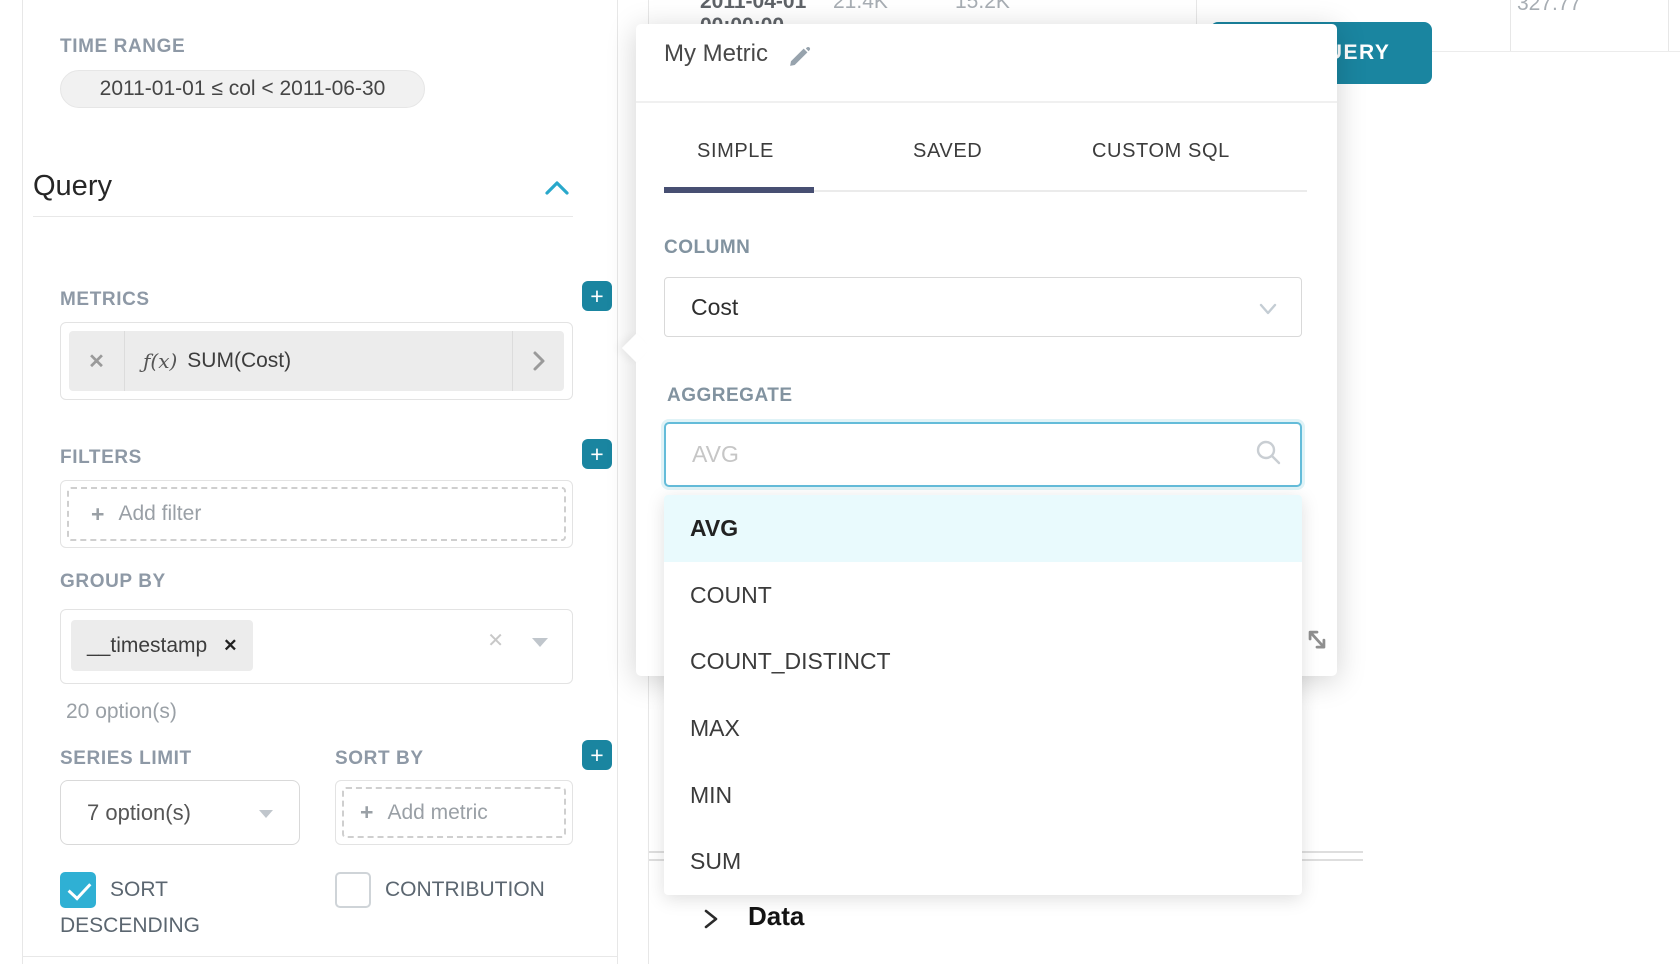 The width and height of the screenshot is (1680, 964). I want to click on aggregate-option-max: MAX, so click(715, 727).